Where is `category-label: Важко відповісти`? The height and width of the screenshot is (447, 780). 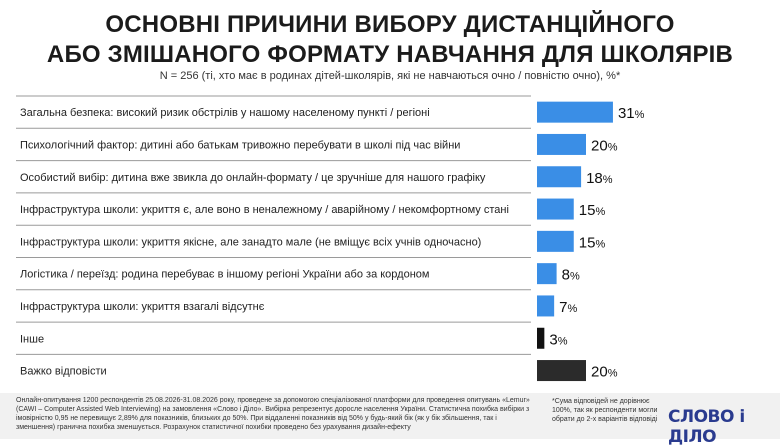
category-label: Важко відповісти is located at coordinates (63, 372).